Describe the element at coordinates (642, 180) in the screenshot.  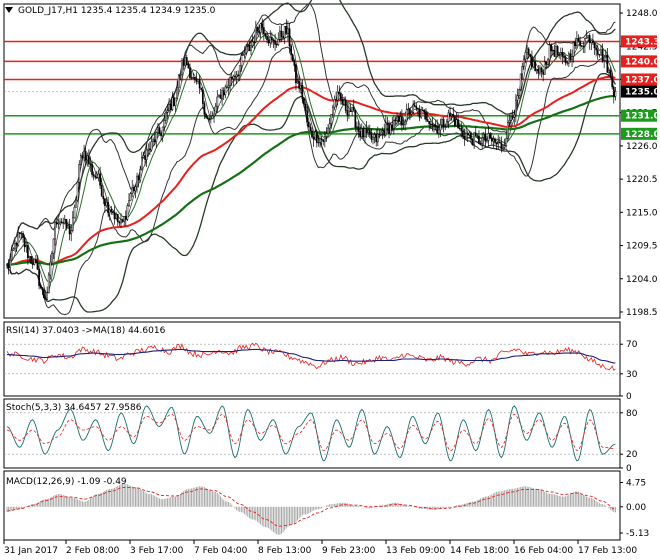
I see `y-tick-label: 1220.5` at that location.